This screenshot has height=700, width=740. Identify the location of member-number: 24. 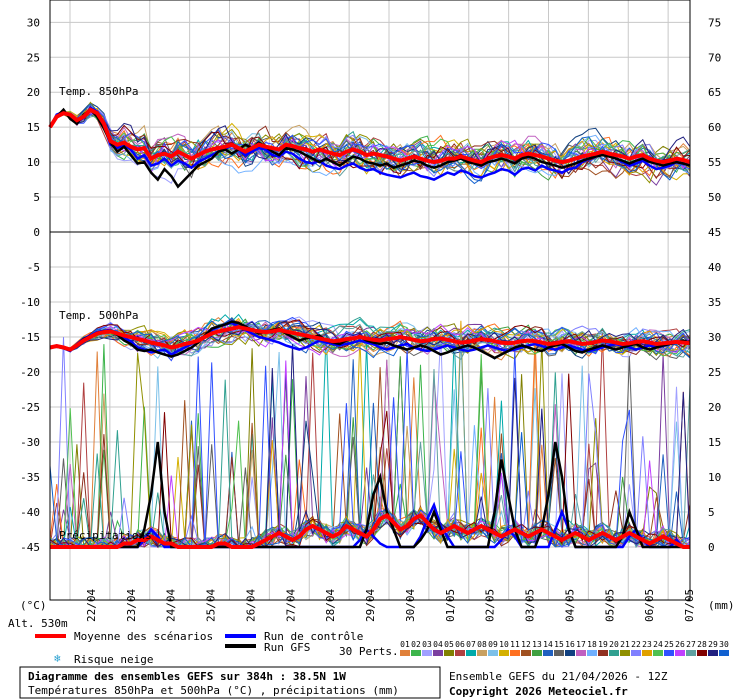
(658, 644).